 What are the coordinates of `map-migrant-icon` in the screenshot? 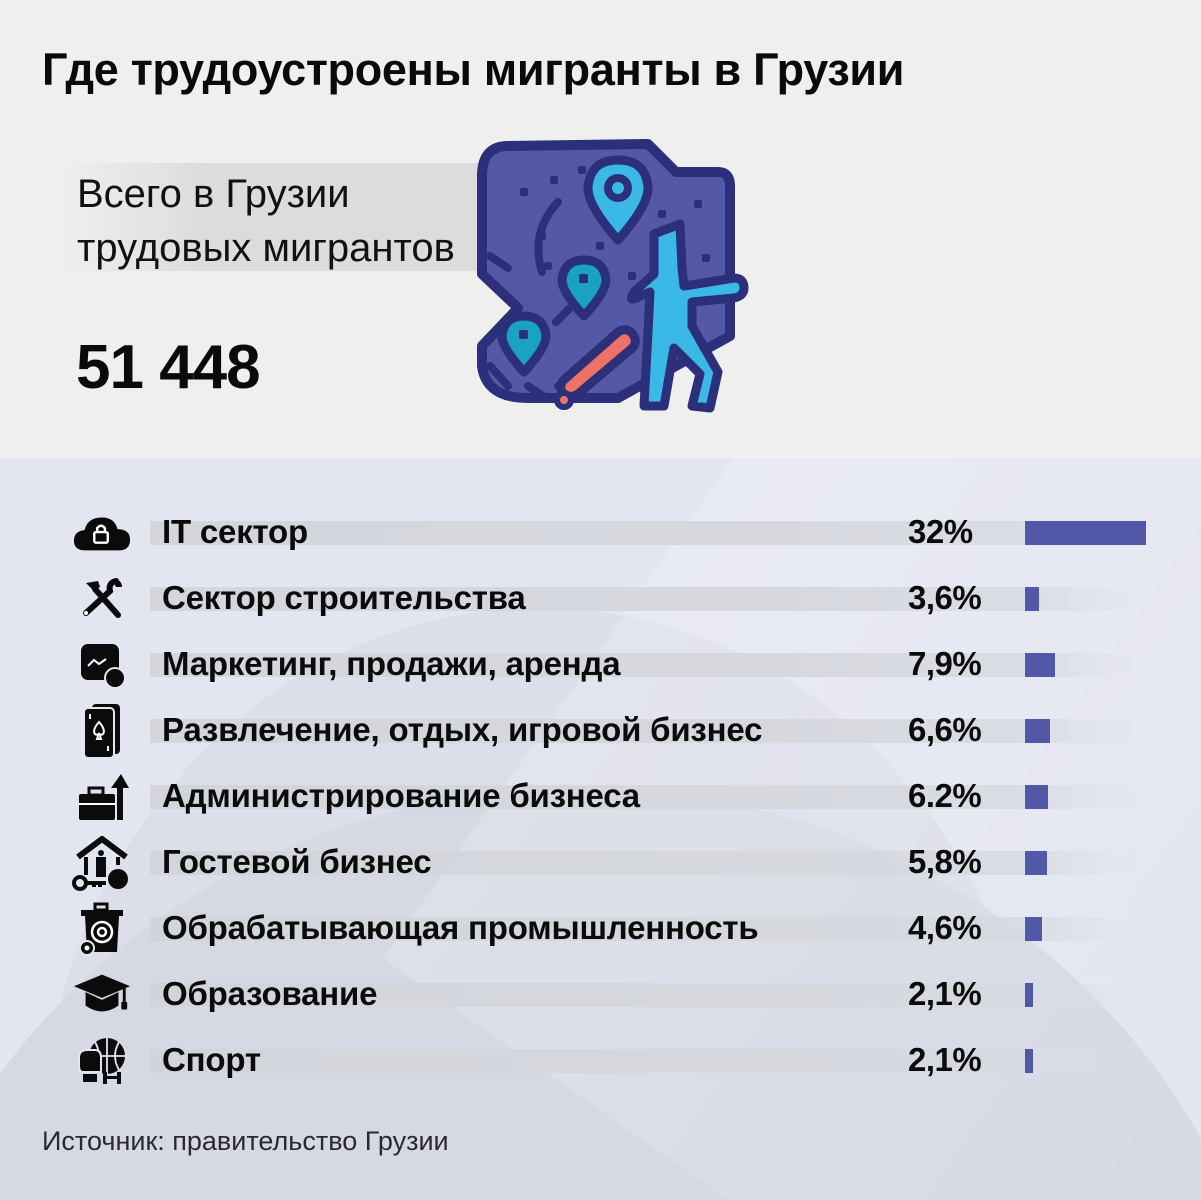 It's located at (613, 276).